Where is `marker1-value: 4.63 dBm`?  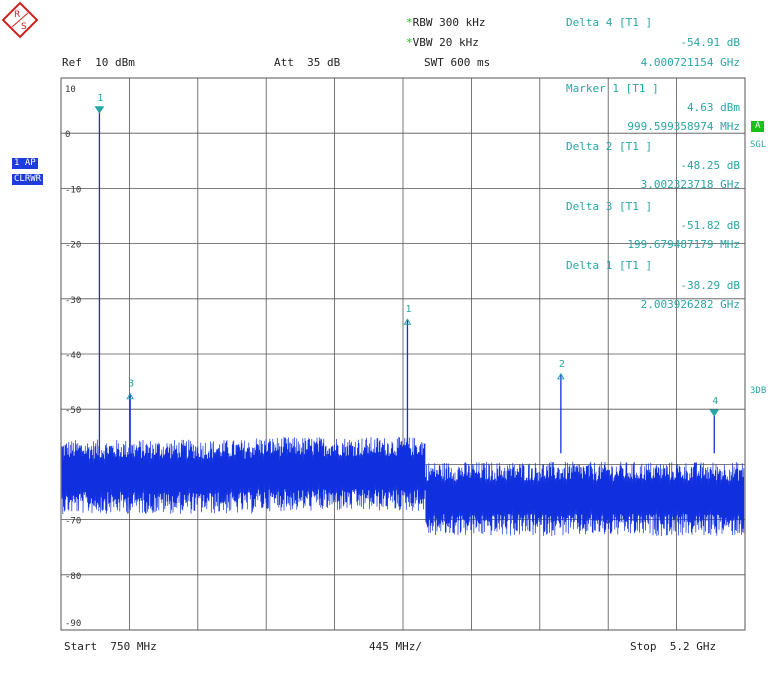
marker1-value: 4.63 dBm is located at coordinates (713, 107).